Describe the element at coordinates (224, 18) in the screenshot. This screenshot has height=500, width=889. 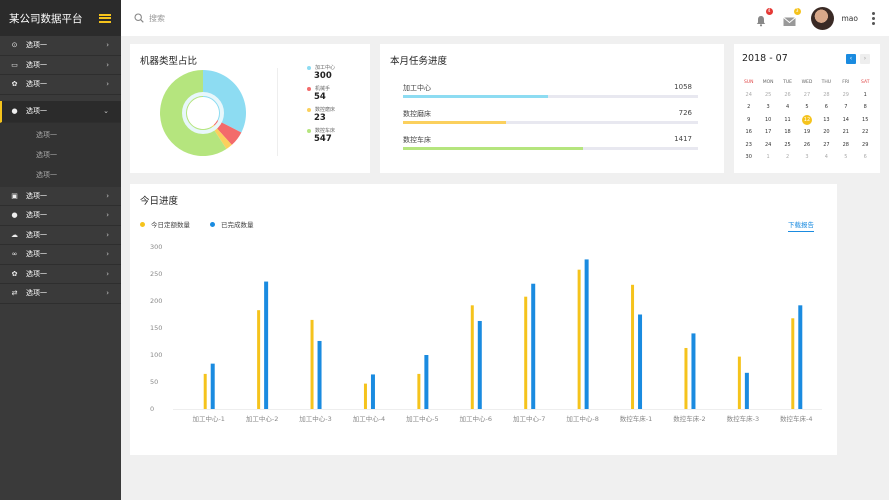
I see `search-input` at that location.